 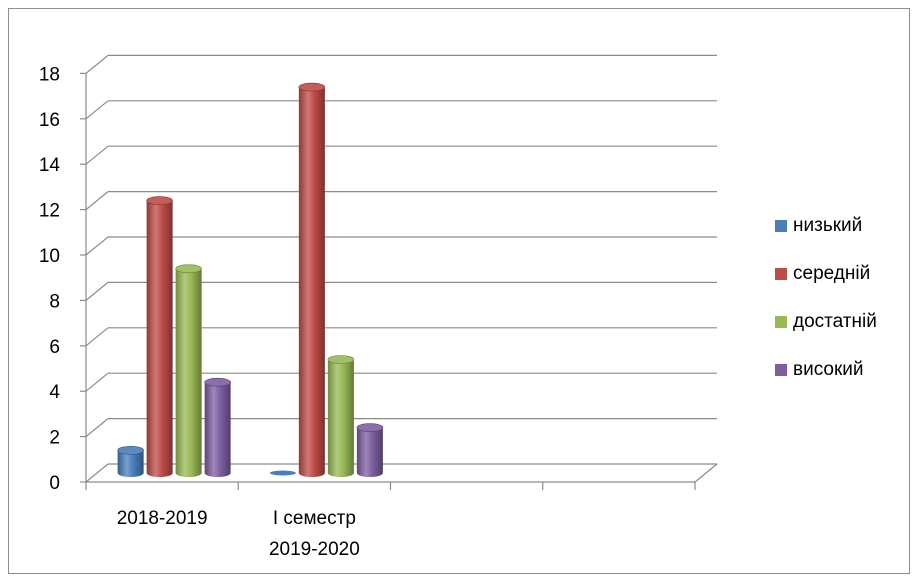 What do you see at coordinates (706, 473) in the screenshot?
I see `floor-edge` at bounding box center [706, 473].